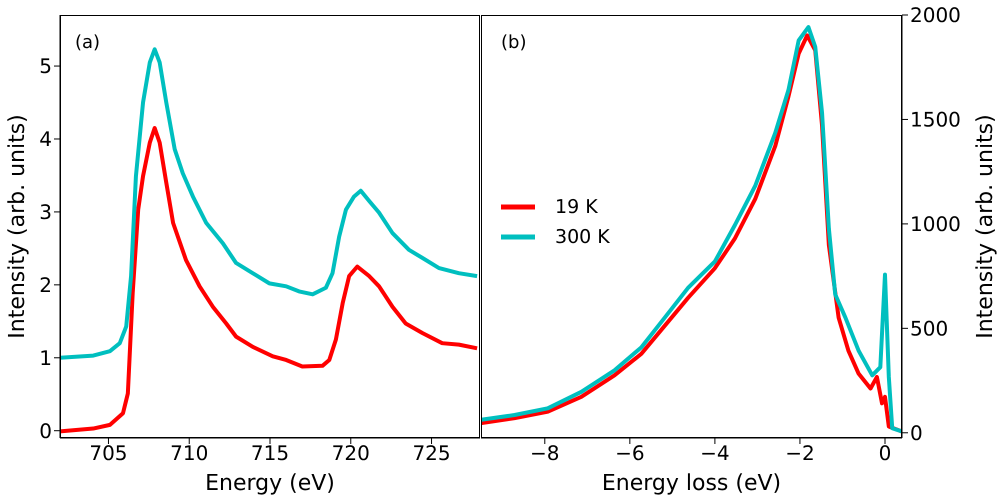  I want to click on y-tick-label: 1, so click(45, 358).